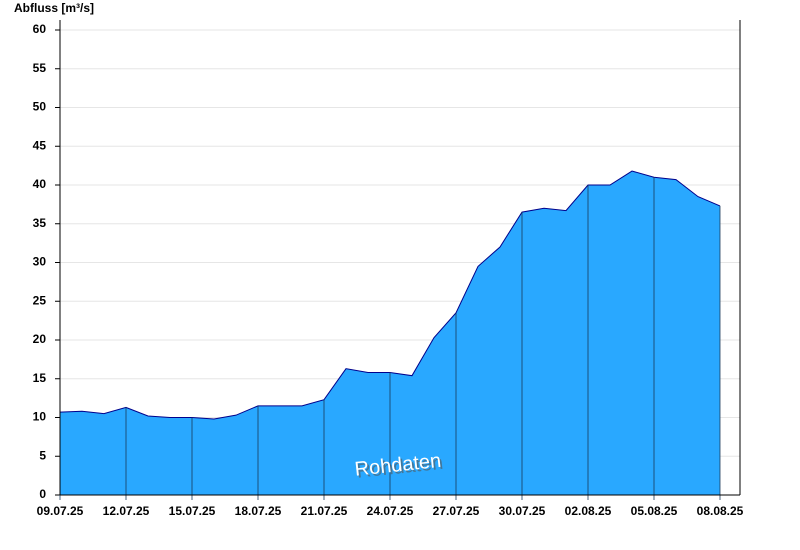 The image size is (800, 550). I want to click on y-tick-label: 60, so click(40, 29).